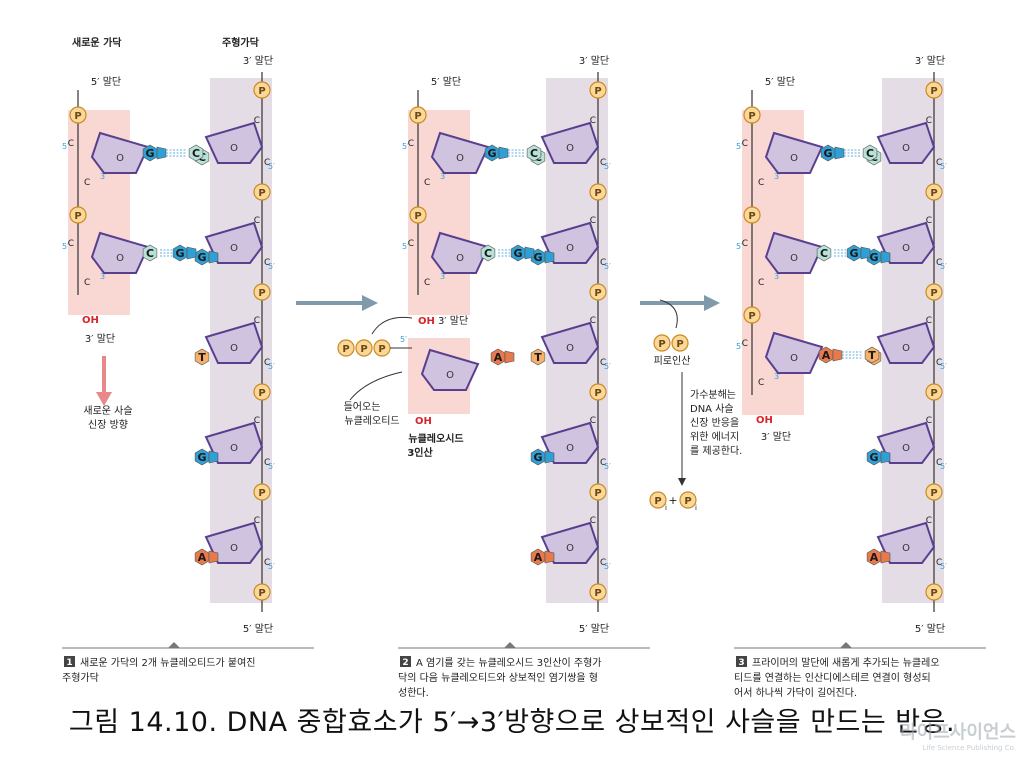 This screenshot has height=768, width=1024. I want to click on template-sugar: O, so click(906, 142).